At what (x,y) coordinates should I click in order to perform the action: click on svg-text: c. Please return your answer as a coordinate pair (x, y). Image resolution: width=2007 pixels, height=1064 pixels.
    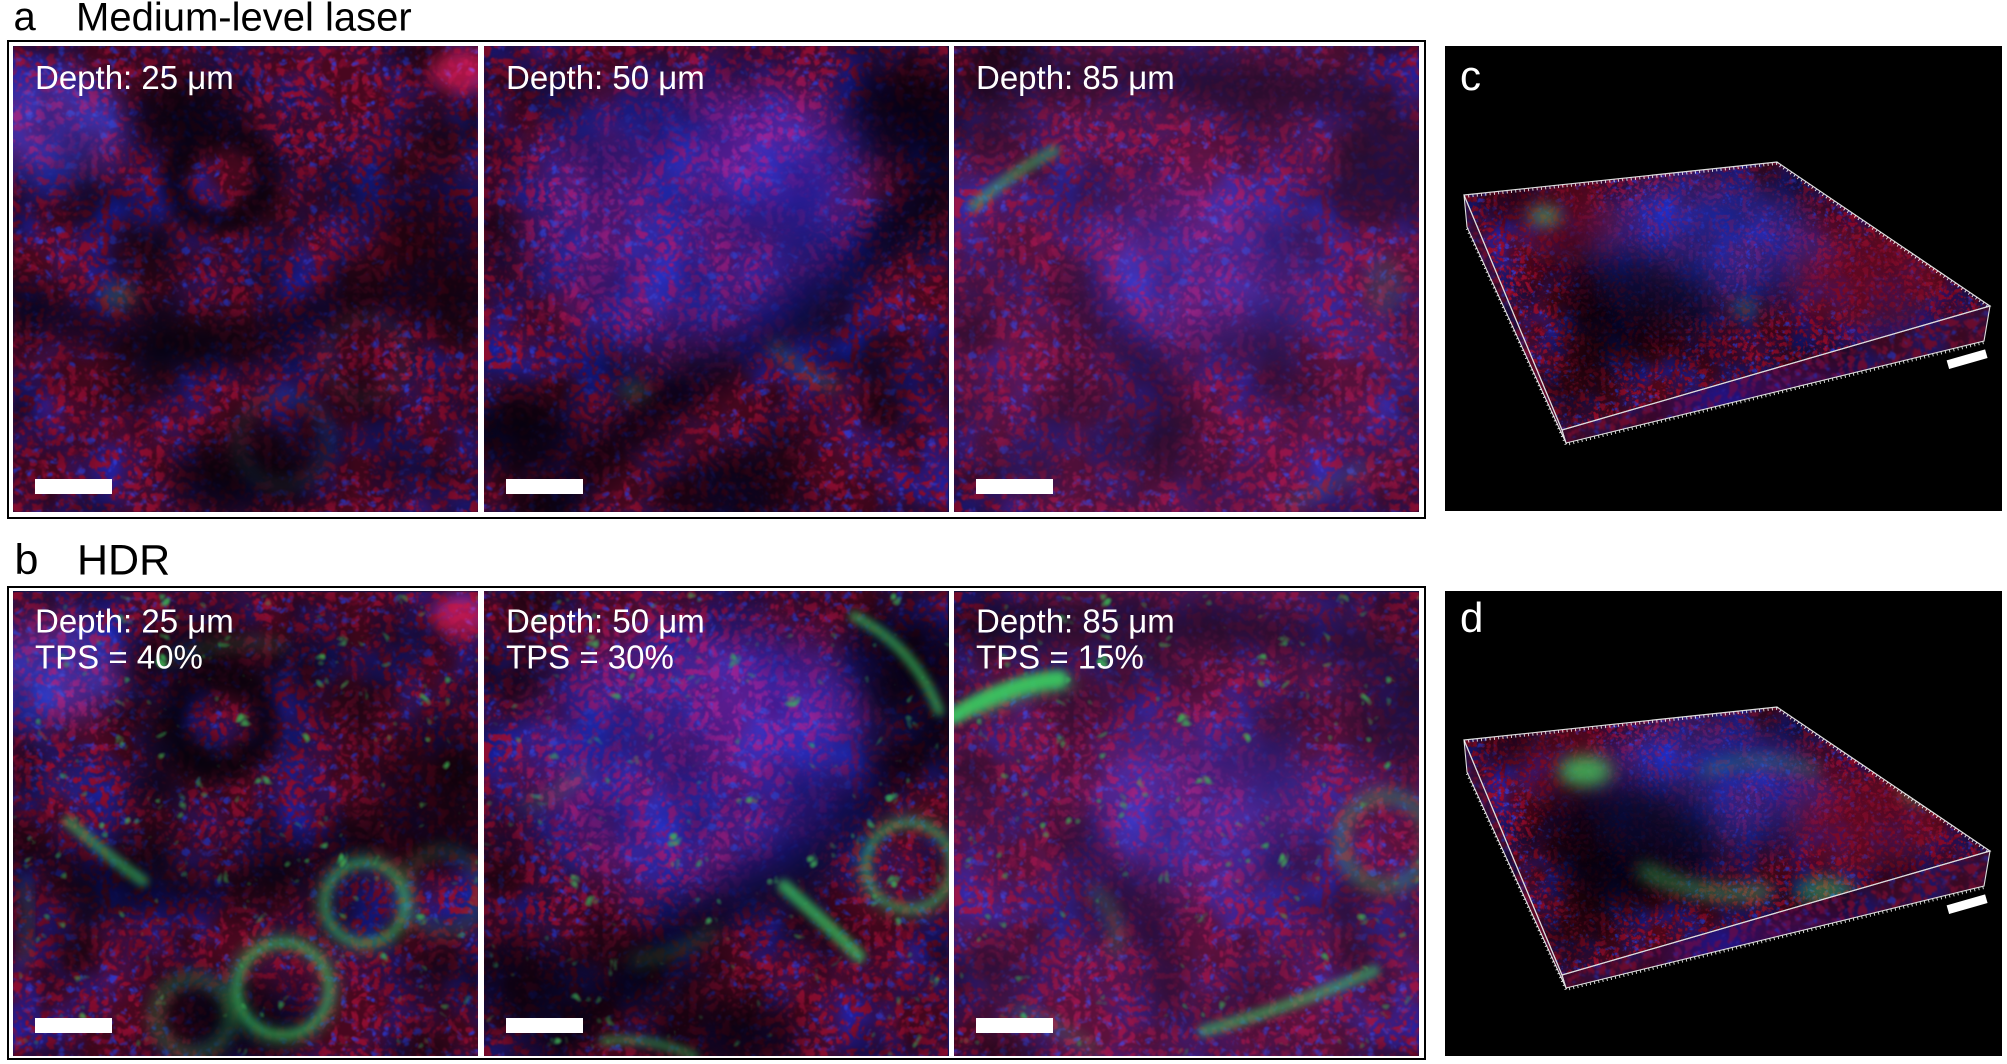
    Looking at the image, I should click on (1470, 75).